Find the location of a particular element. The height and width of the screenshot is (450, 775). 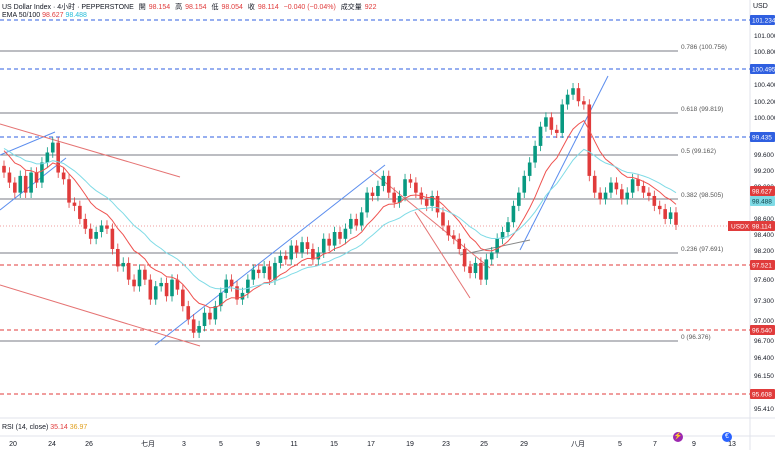

rsi-legend: RSI (14, close) 35.14 36.97 is located at coordinates (44, 427).